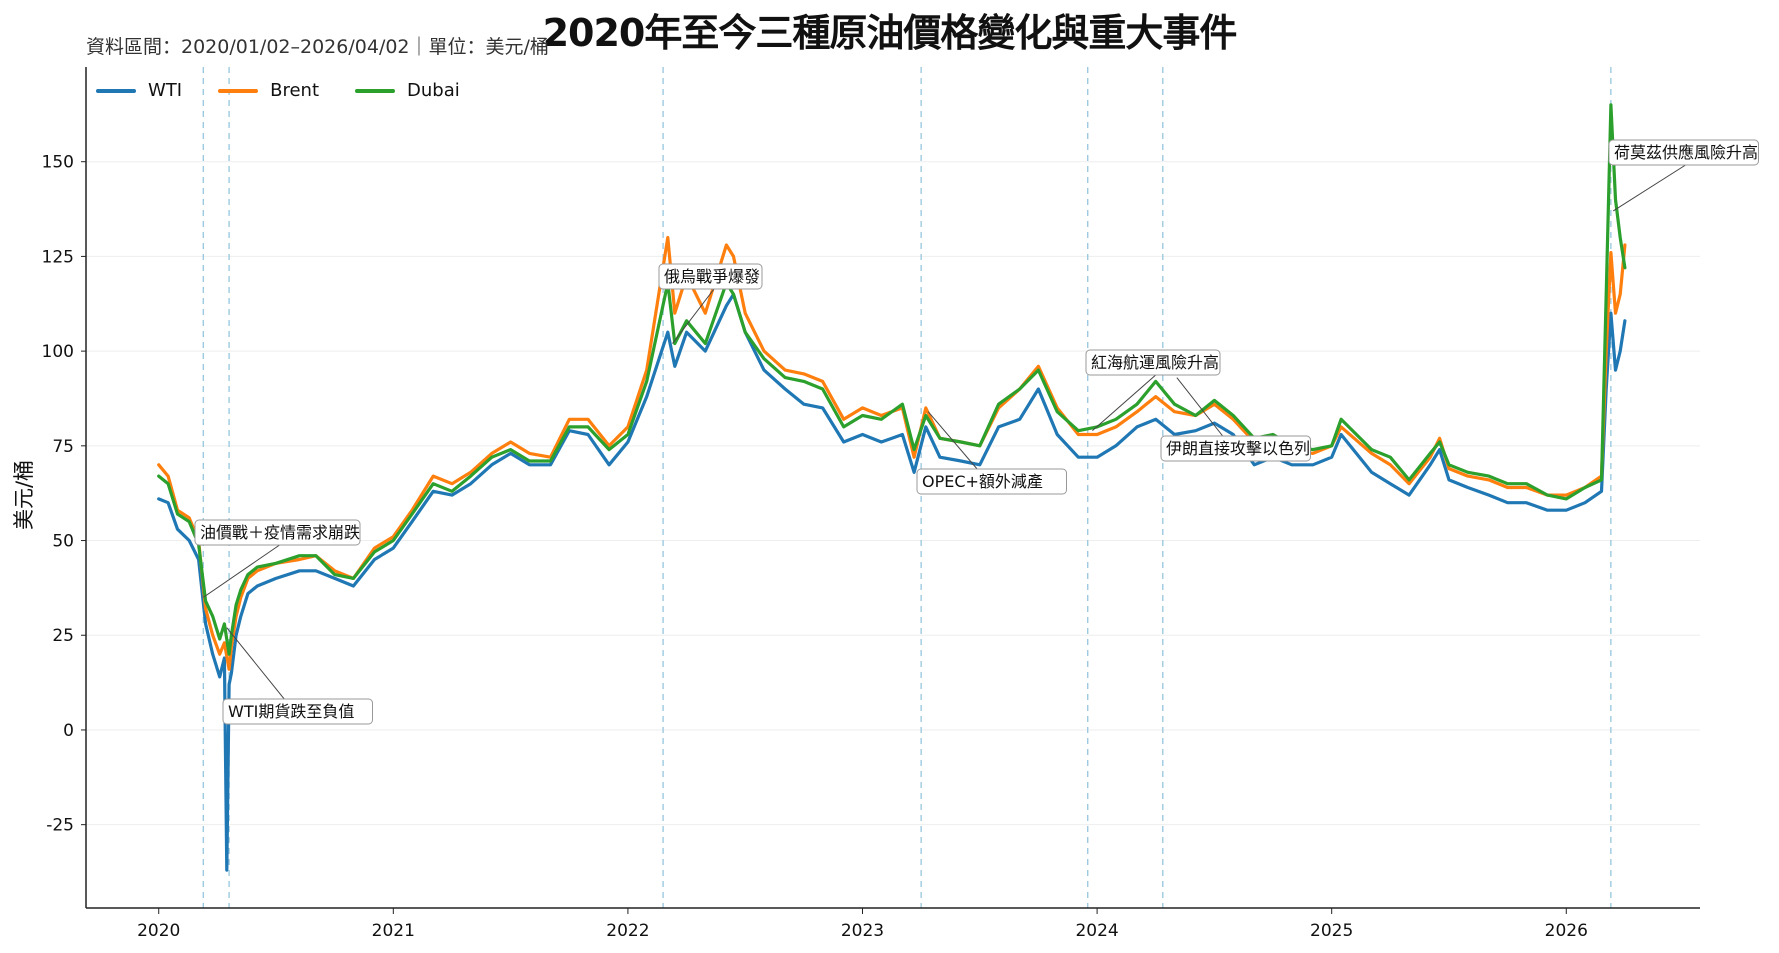 The width and height of the screenshot is (1779, 953). I want to click on legend-item-dubai: Dubai, so click(407, 90).